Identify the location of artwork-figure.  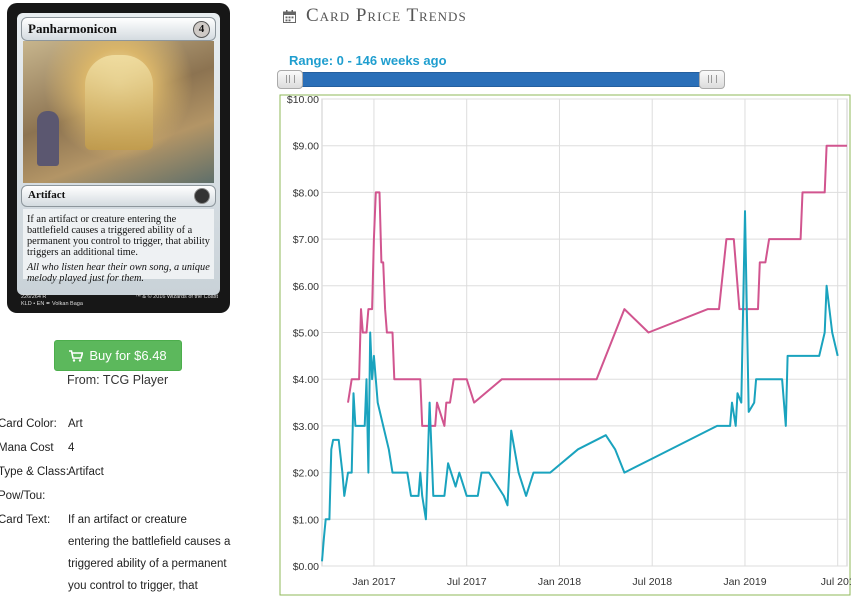
(48, 138).